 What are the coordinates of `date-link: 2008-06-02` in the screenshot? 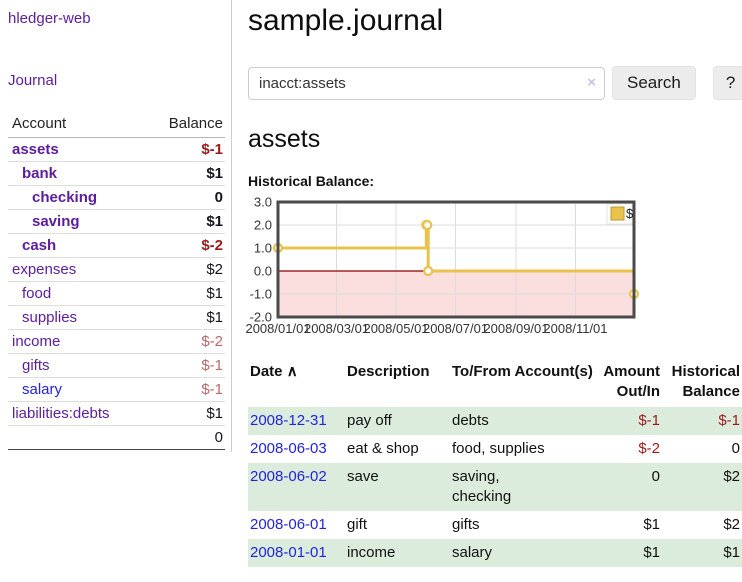 It's located at (288, 476).